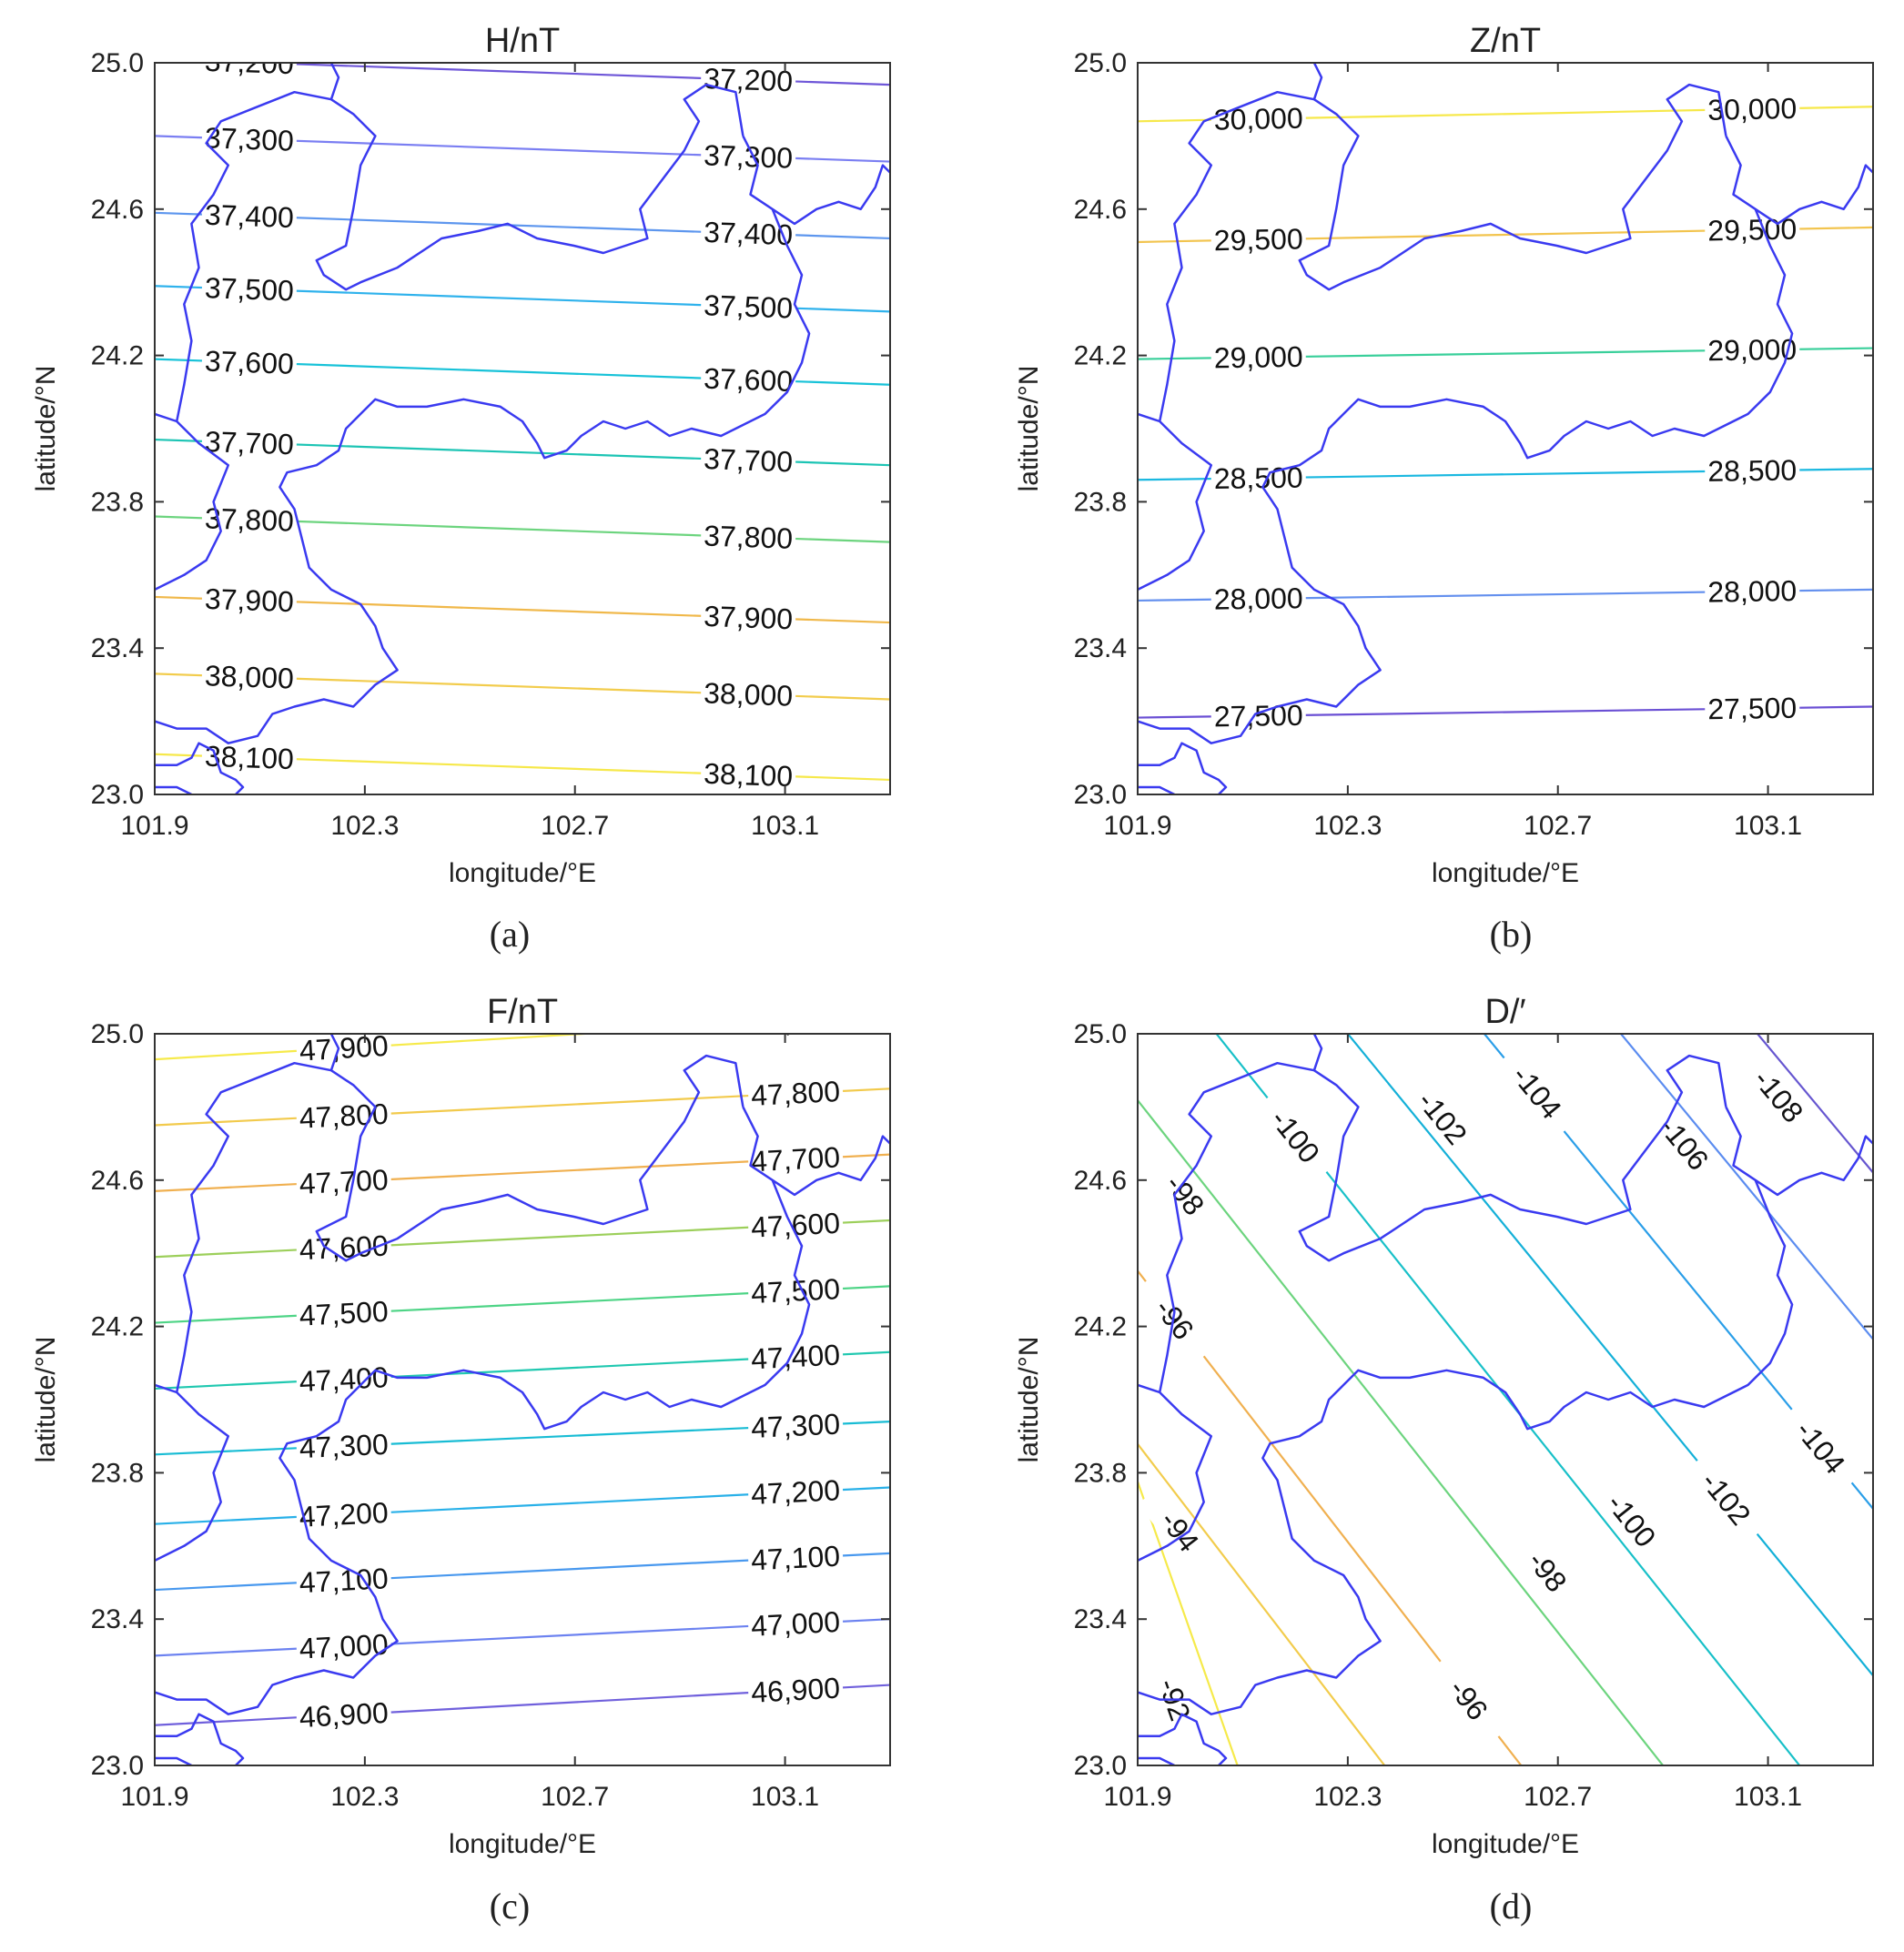  What do you see at coordinates (118, 795) in the screenshot?
I see `y-tick-label: 23.0` at bounding box center [118, 795].